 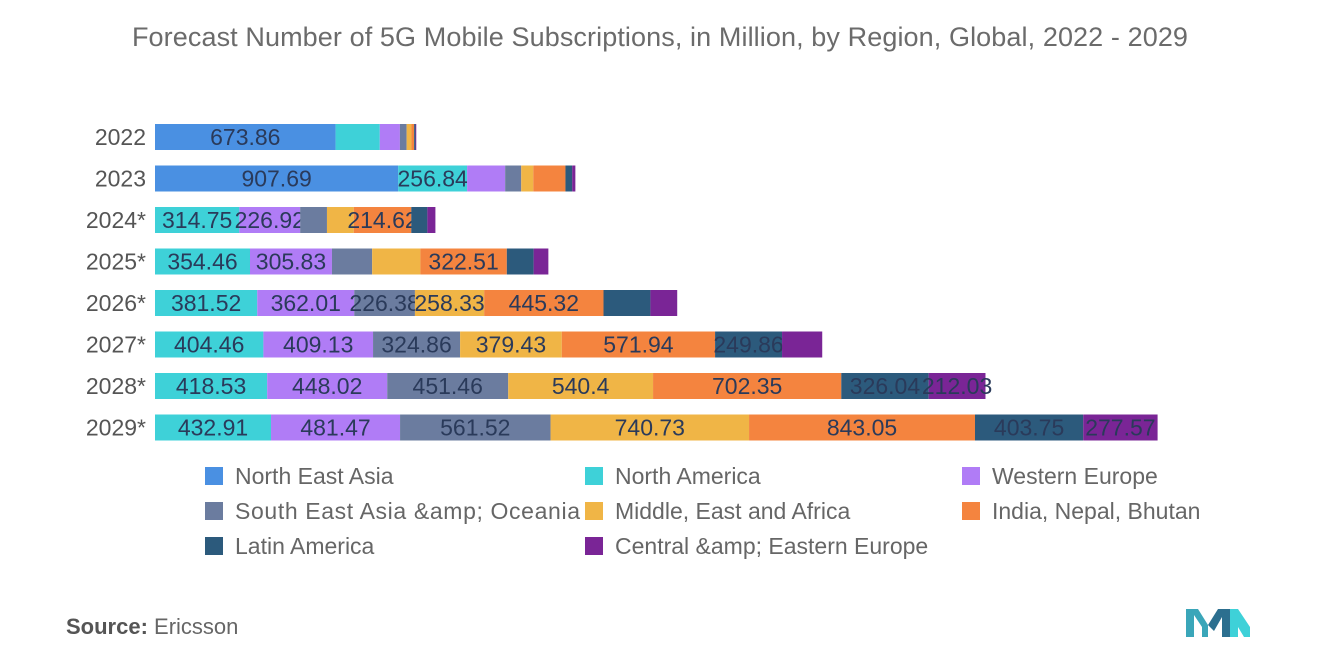 I want to click on category-tick-2028: 2028*, so click(x=116, y=386).